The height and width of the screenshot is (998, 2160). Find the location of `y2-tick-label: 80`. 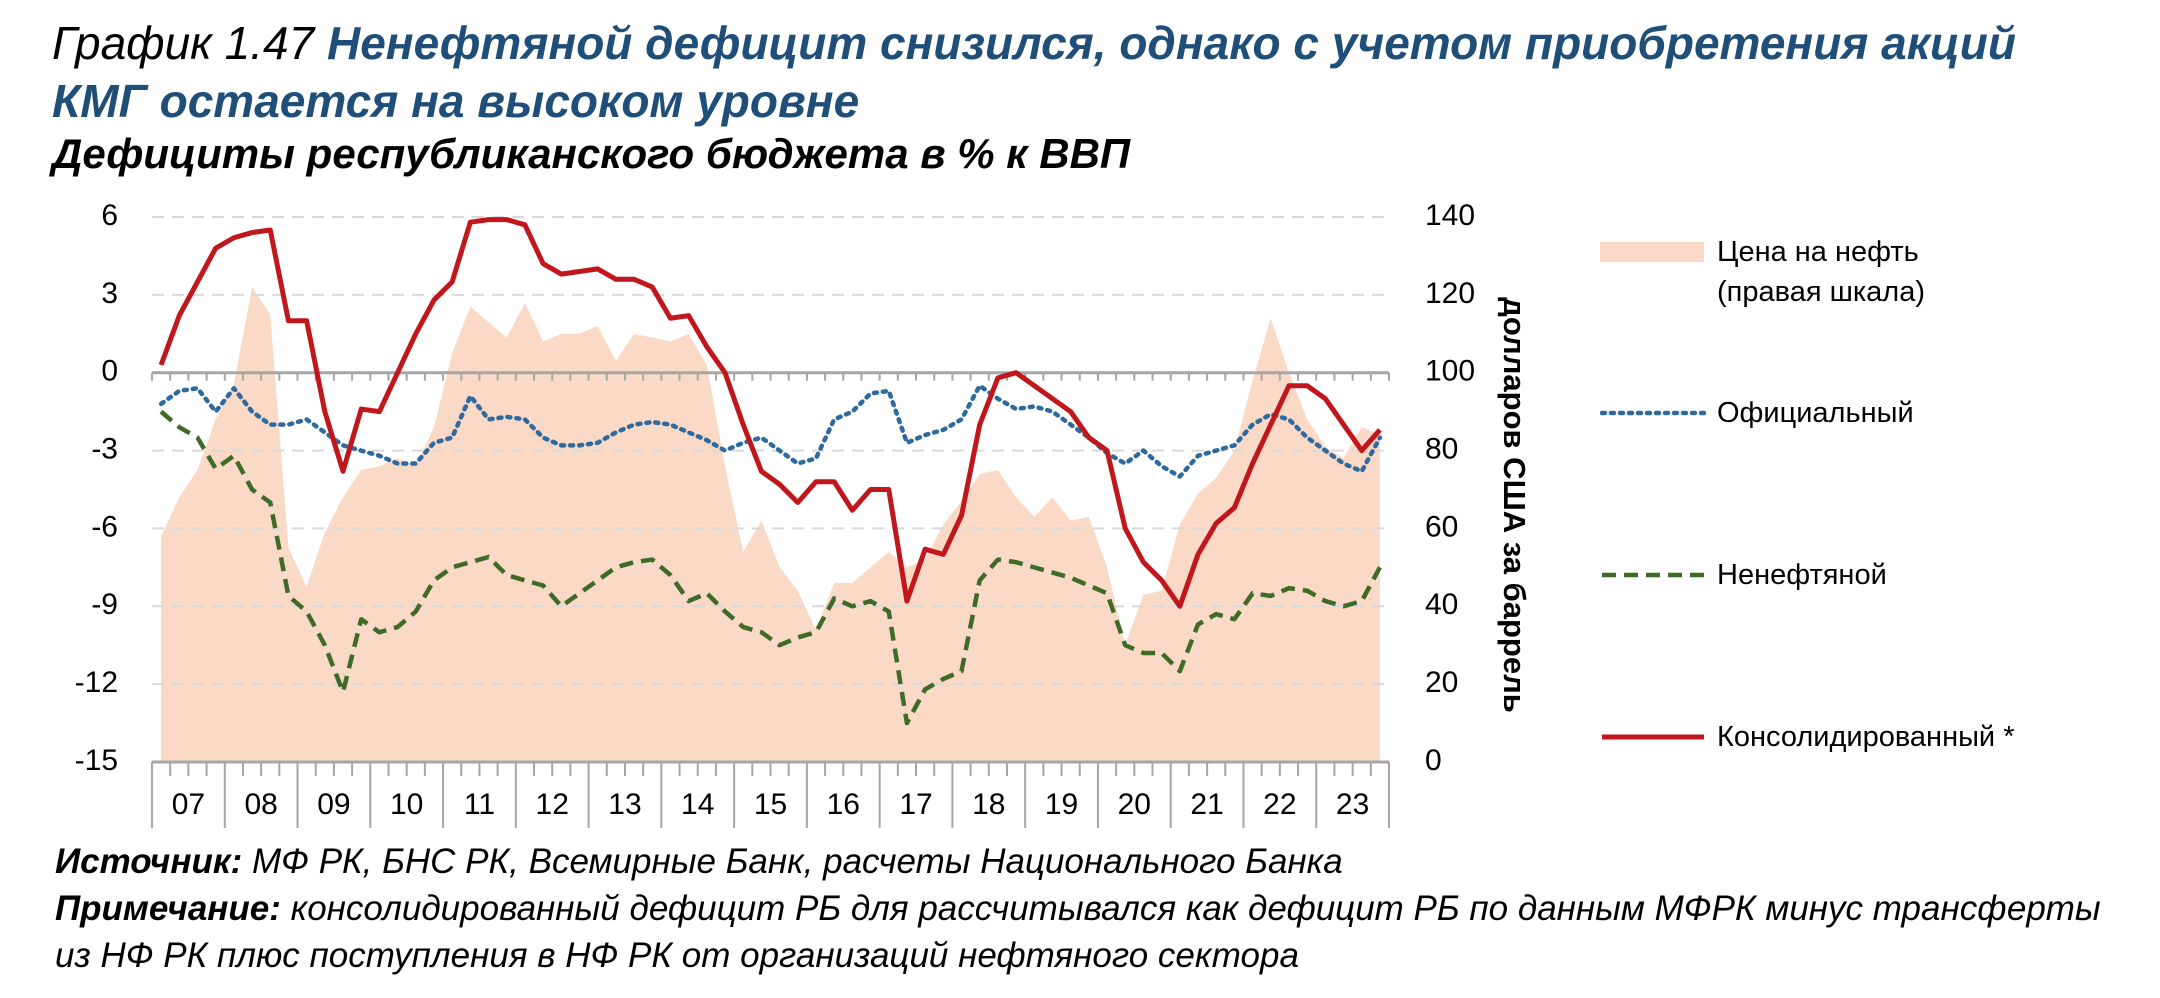

y2-tick-label: 80 is located at coordinates (1441, 448).